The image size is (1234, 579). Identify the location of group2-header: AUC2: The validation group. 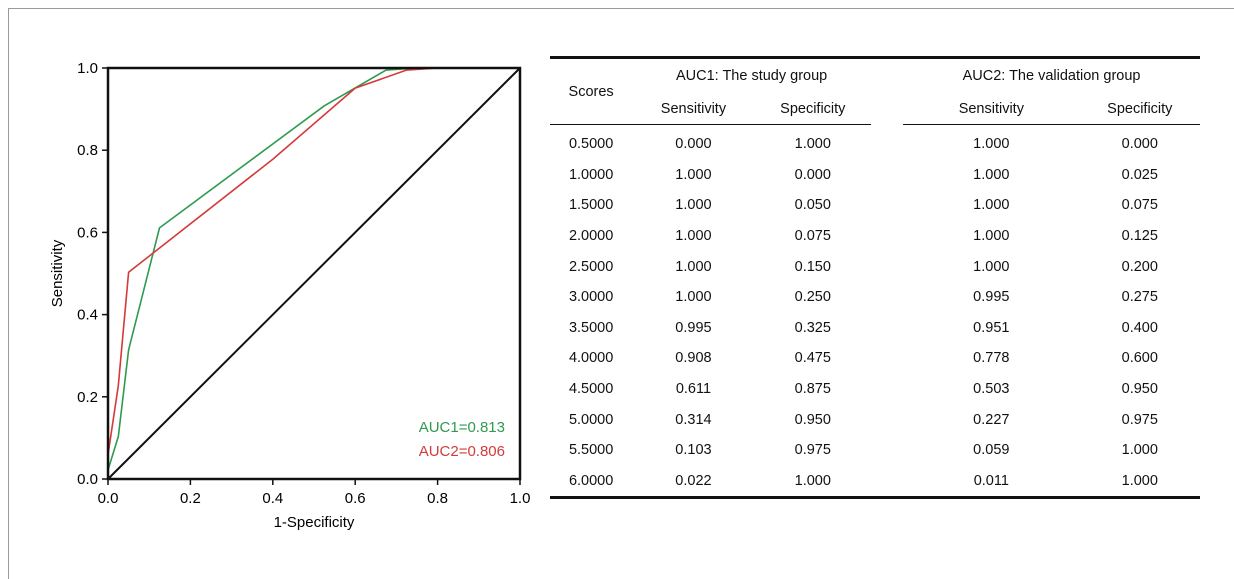
(1051, 74).